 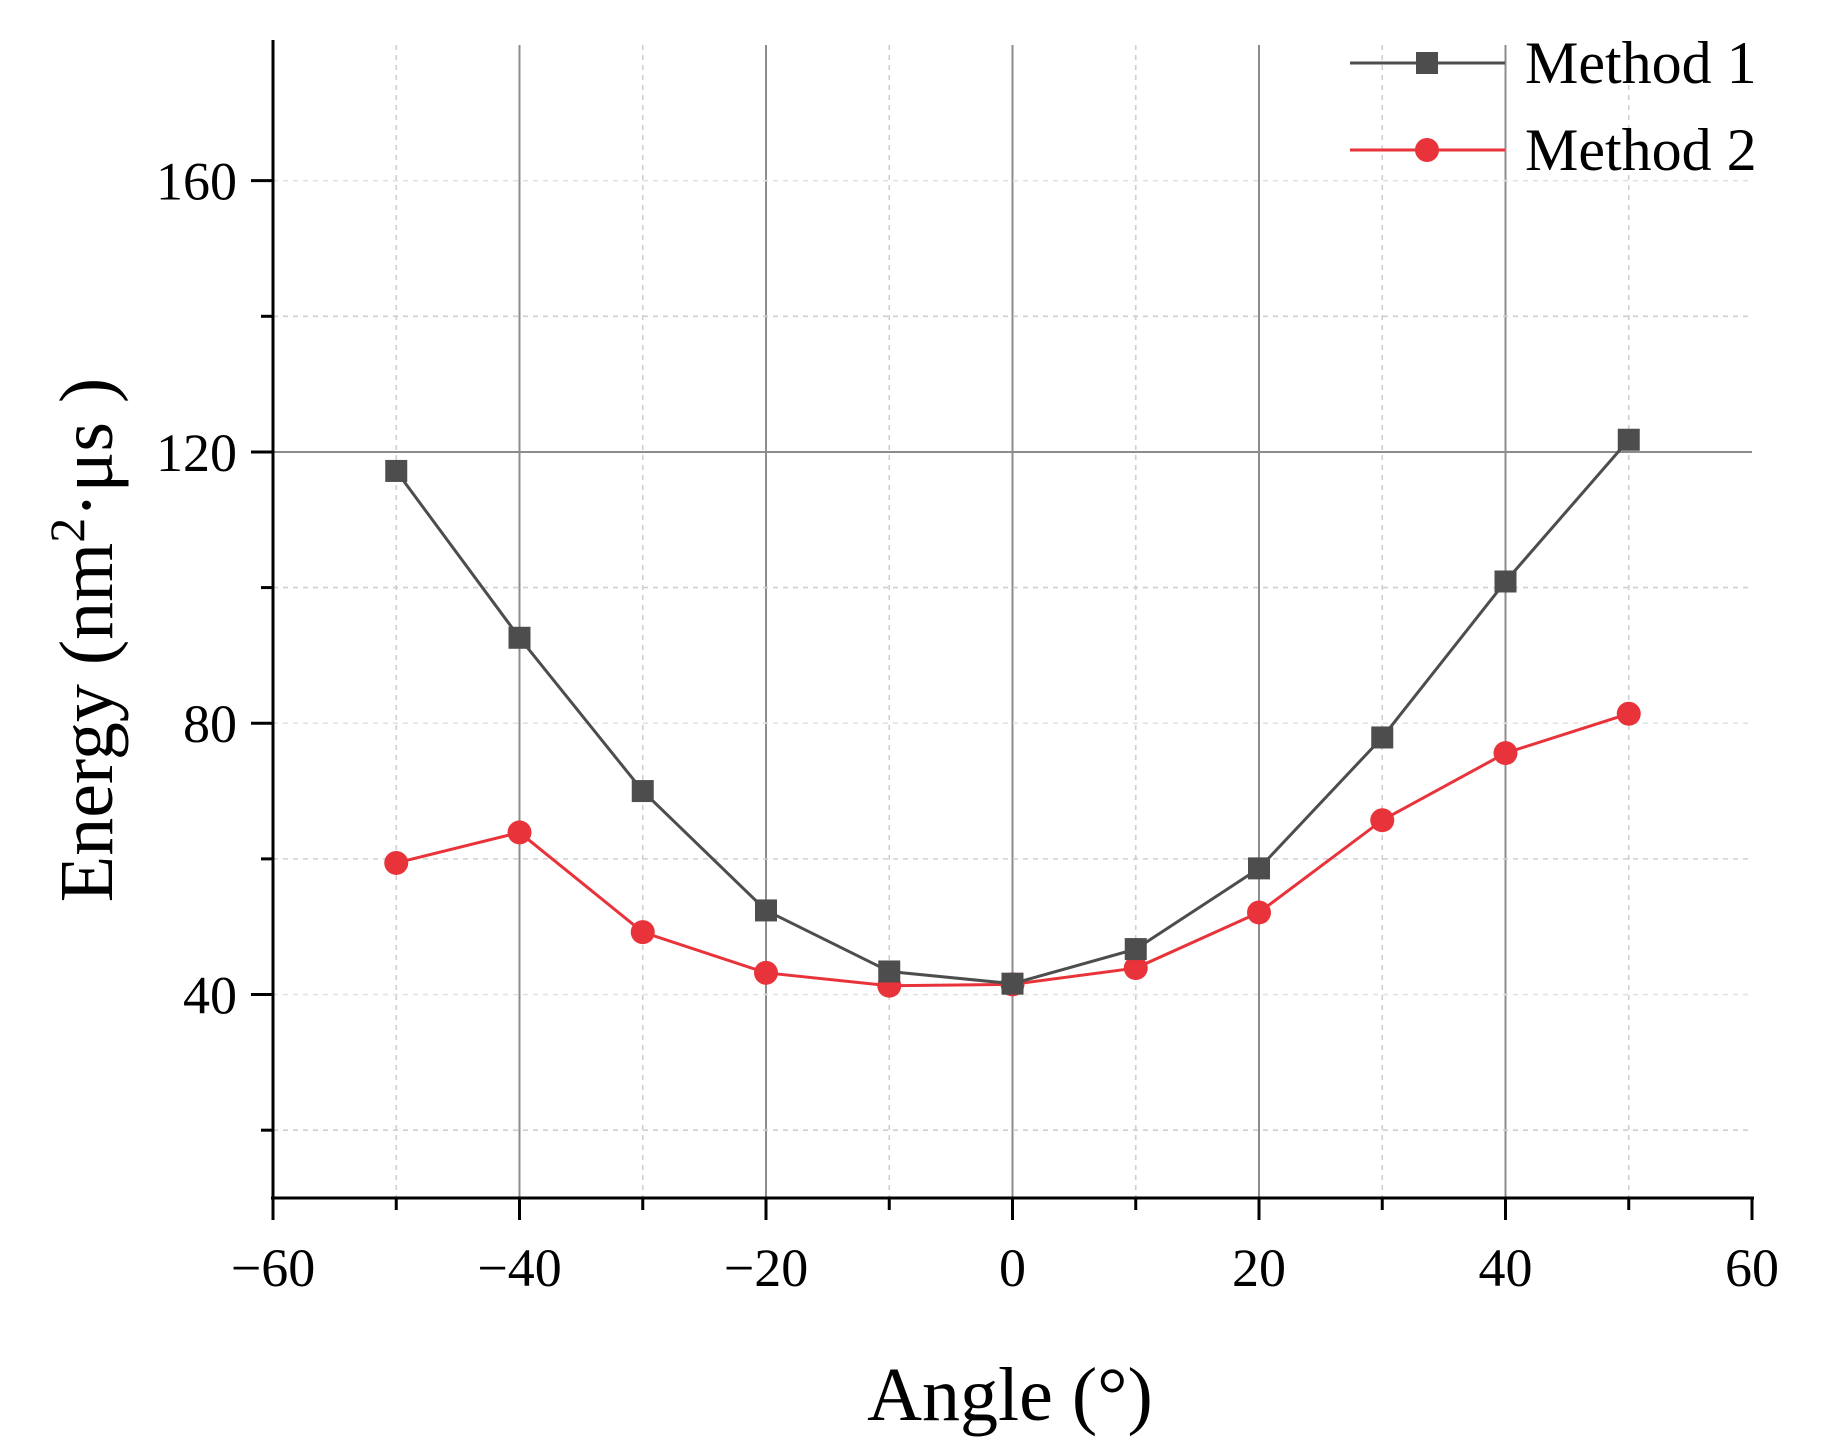 I want to click on y-tick-label: 120, so click(x=196, y=453).